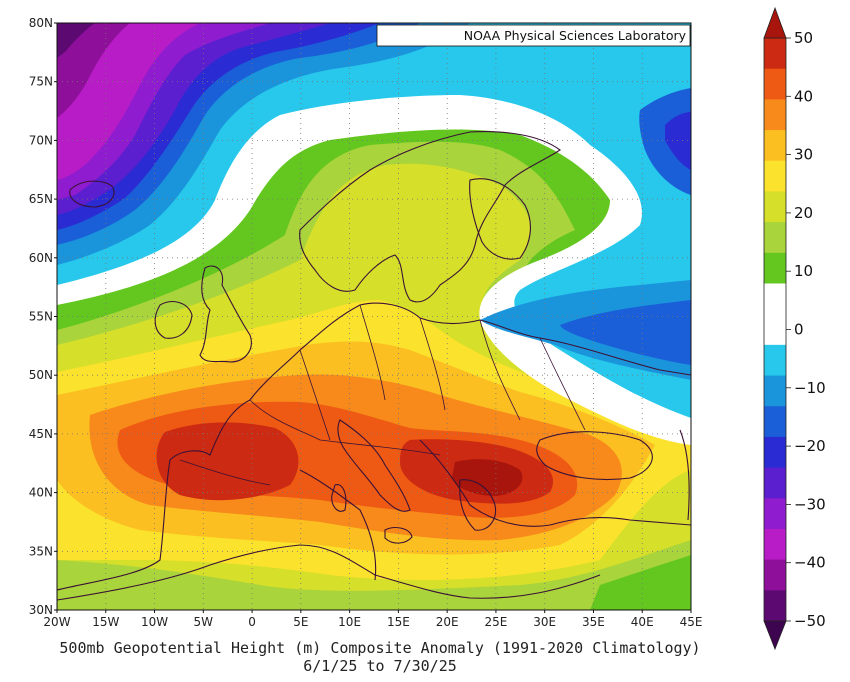 The image size is (850, 682). I want to click on band-minus45-atlantic, so click(93, 70).